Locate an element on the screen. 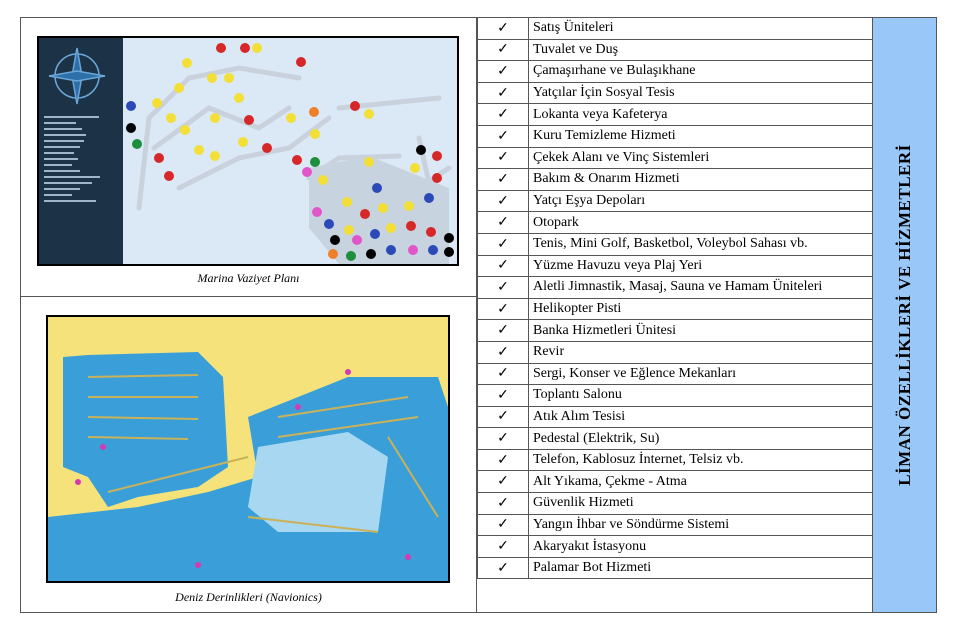 The width and height of the screenshot is (953, 629). feature-name: Kuru Temizleme Hizmeti is located at coordinates (700, 136).